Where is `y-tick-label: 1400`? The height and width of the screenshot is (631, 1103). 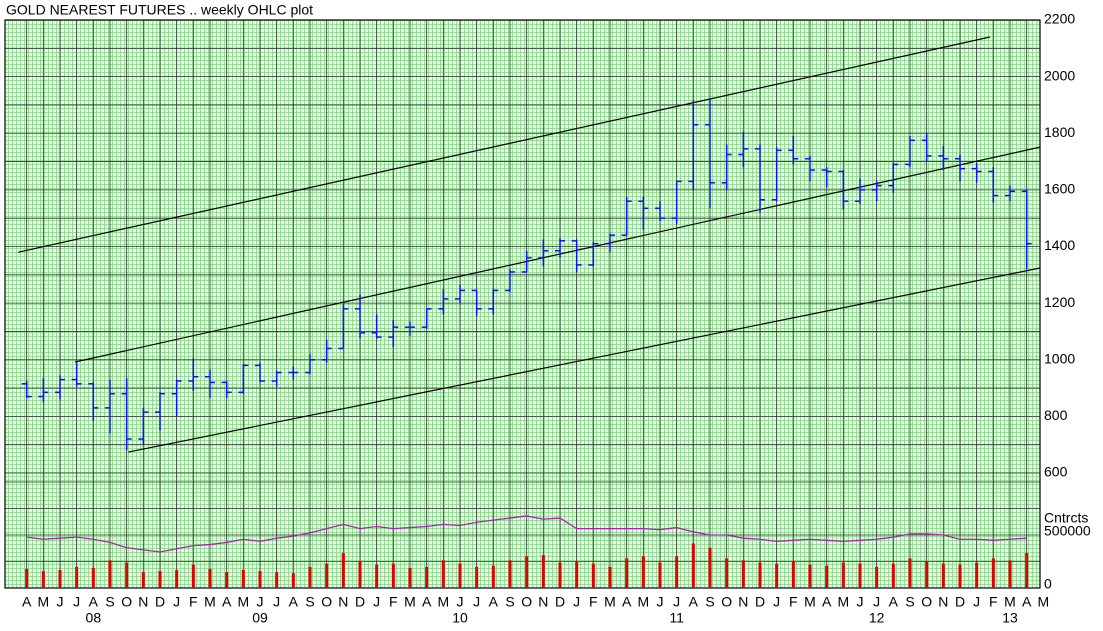
y-tick-label: 1400 is located at coordinates (1059, 245).